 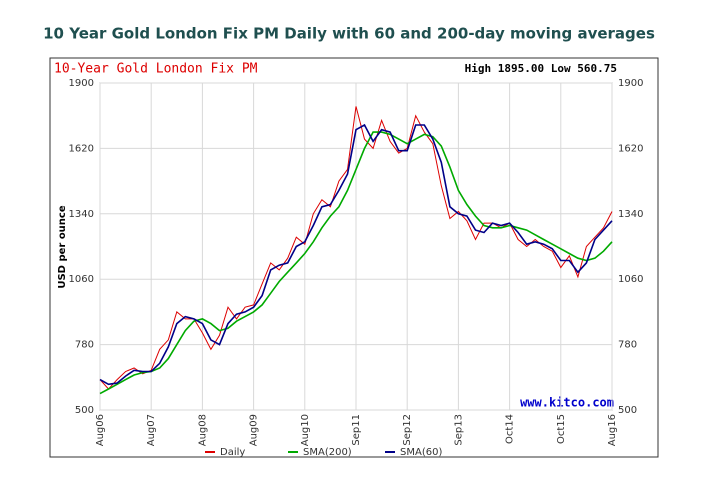 I want to click on legend-label: SMA(200), so click(x=327, y=452).